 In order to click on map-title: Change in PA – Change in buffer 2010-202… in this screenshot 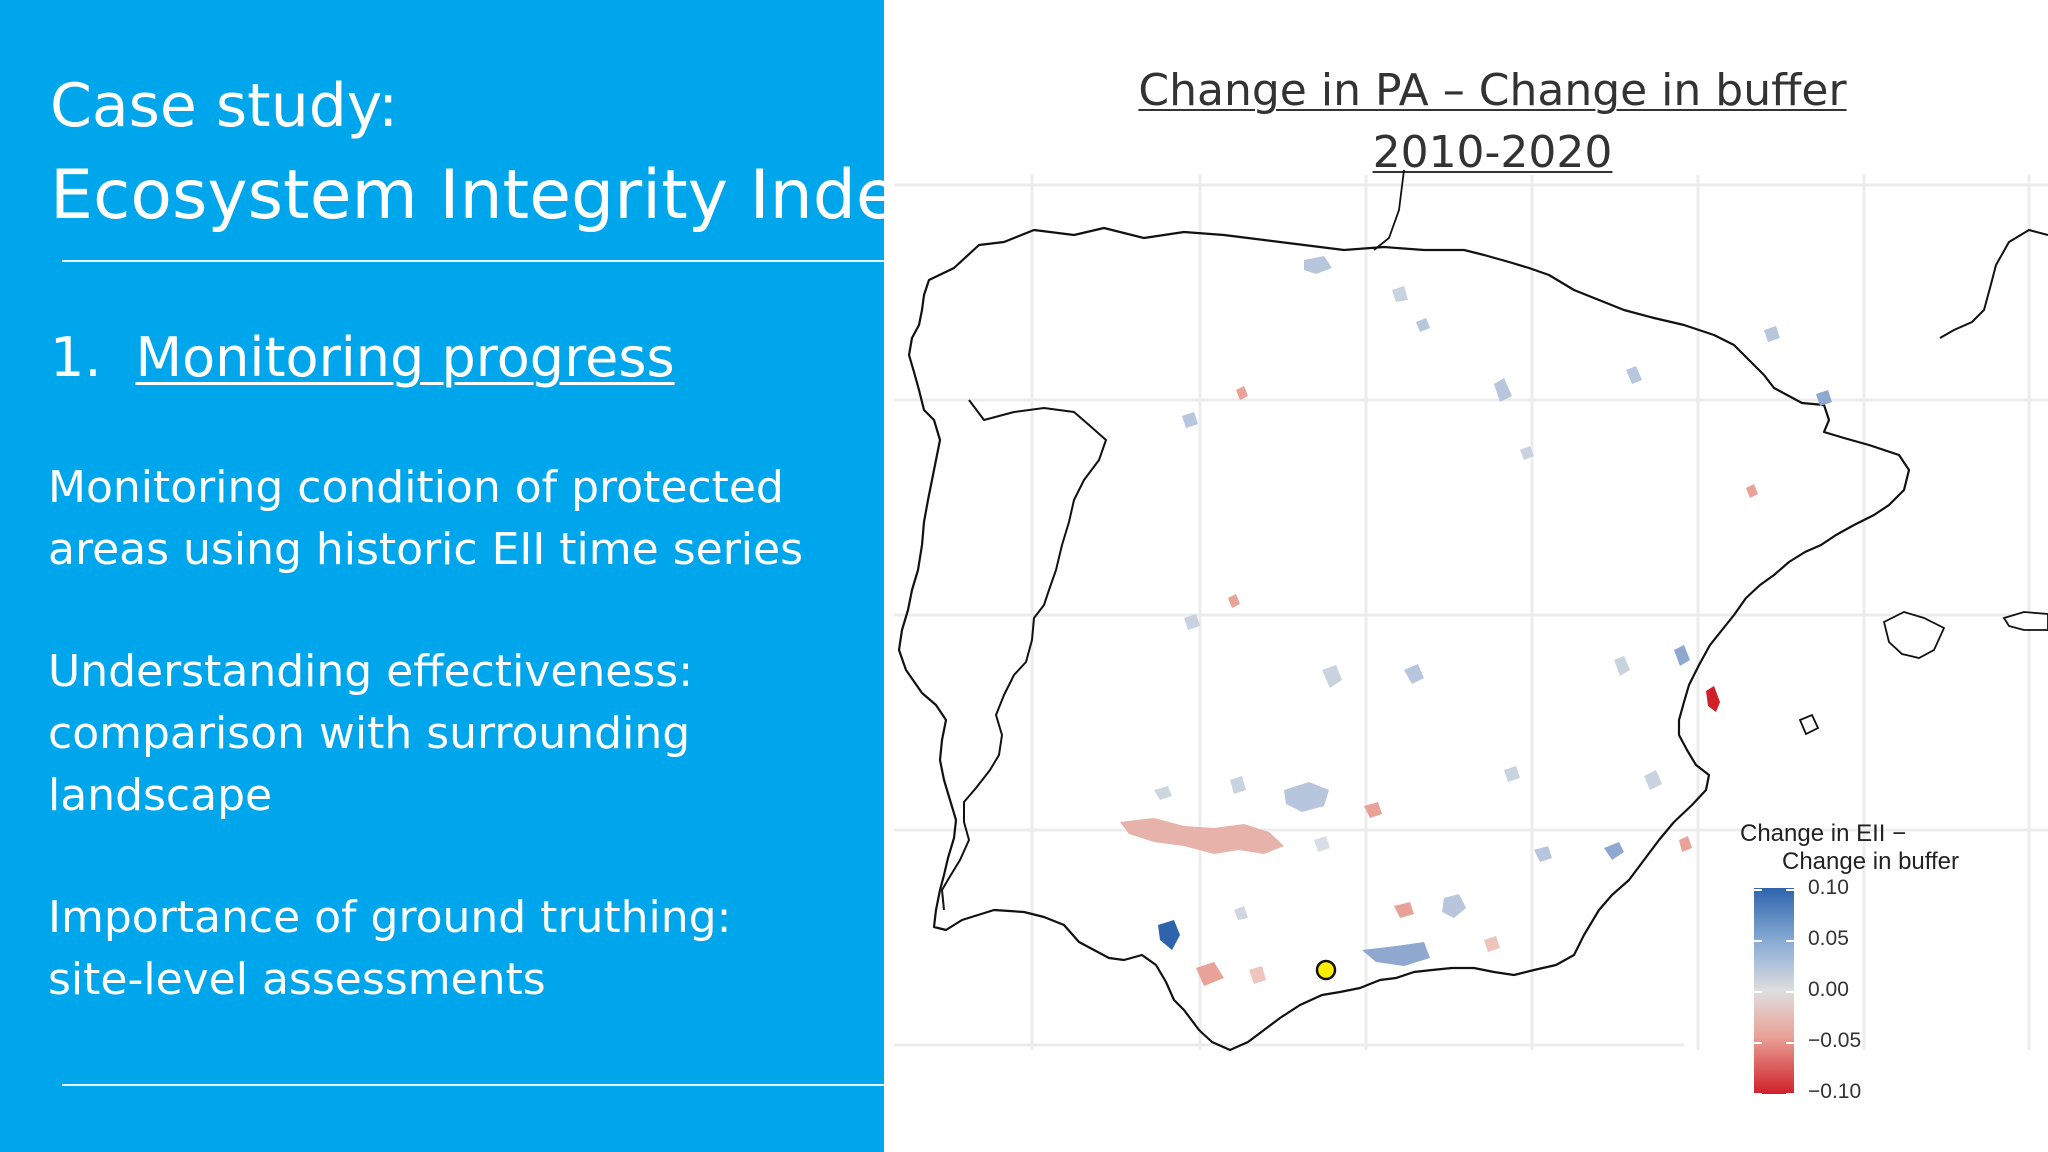, I will do `click(1492, 122)`.